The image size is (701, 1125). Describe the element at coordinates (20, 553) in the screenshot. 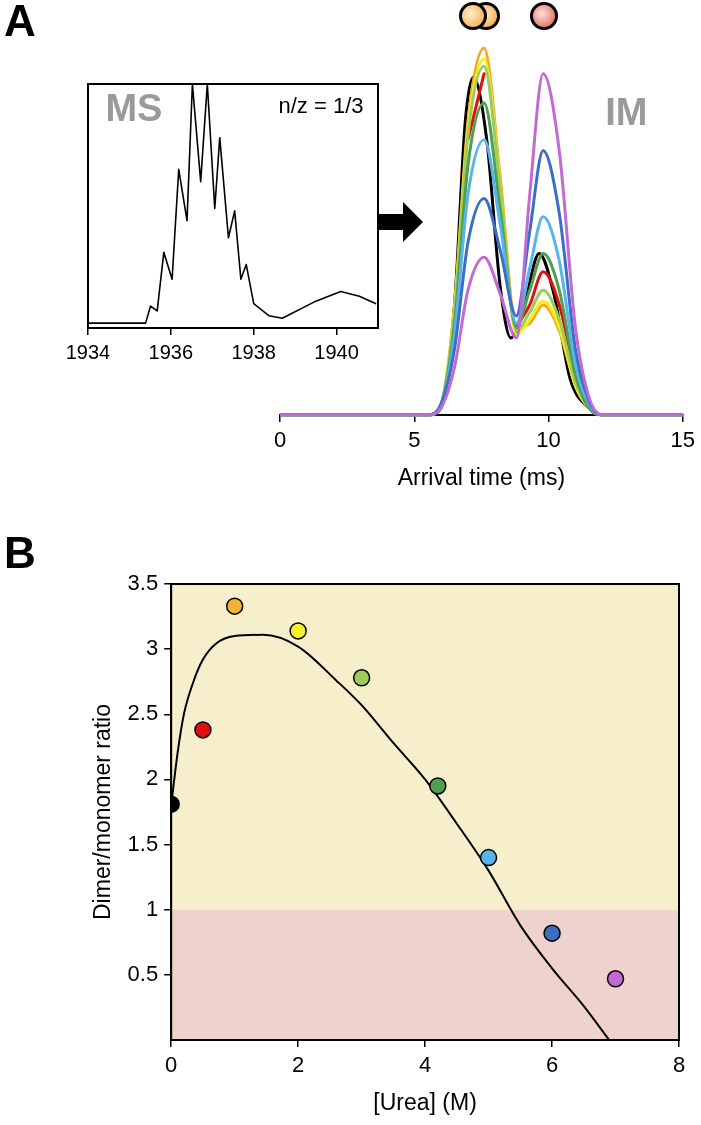

I see `text: B` at that location.